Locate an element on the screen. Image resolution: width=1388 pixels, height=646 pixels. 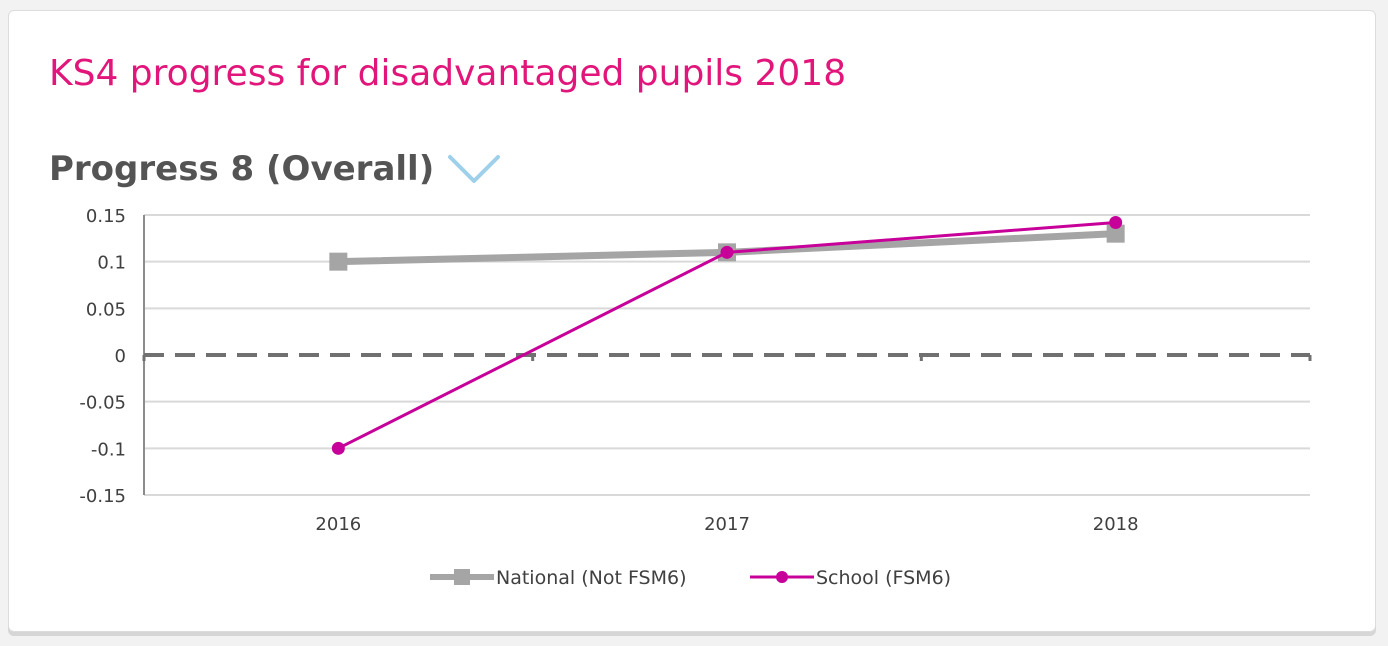
y-tick-label: 0 is located at coordinates (120, 356).